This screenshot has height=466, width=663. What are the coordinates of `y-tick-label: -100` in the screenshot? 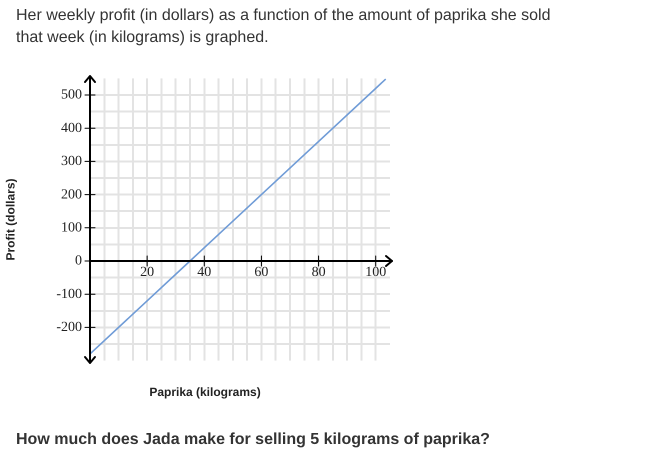 It's located at (69, 294).